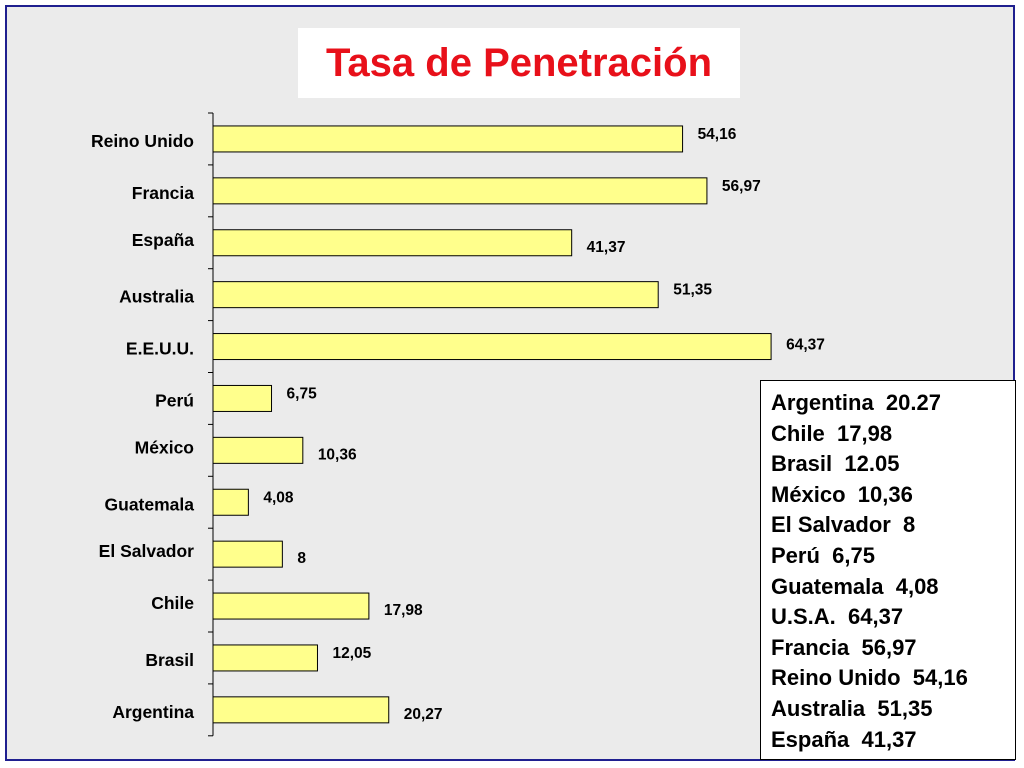 The height and width of the screenshot is (768, 1024). What do you see at coordinates (258, 450) in the screenshot?
I see `bar-m-xico` at bounding box center [258, 450].